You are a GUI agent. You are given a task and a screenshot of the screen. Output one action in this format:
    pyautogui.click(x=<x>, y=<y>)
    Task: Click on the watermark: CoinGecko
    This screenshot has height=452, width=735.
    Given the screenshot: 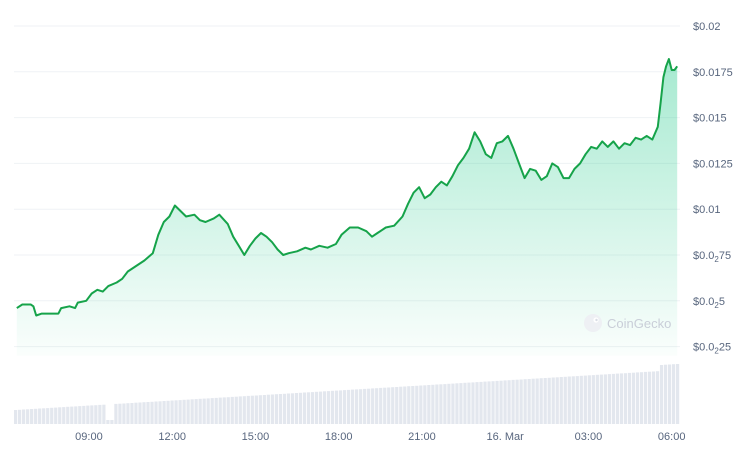 What is the action you would take?
    pyautogui.click(x=627, y=323)
    